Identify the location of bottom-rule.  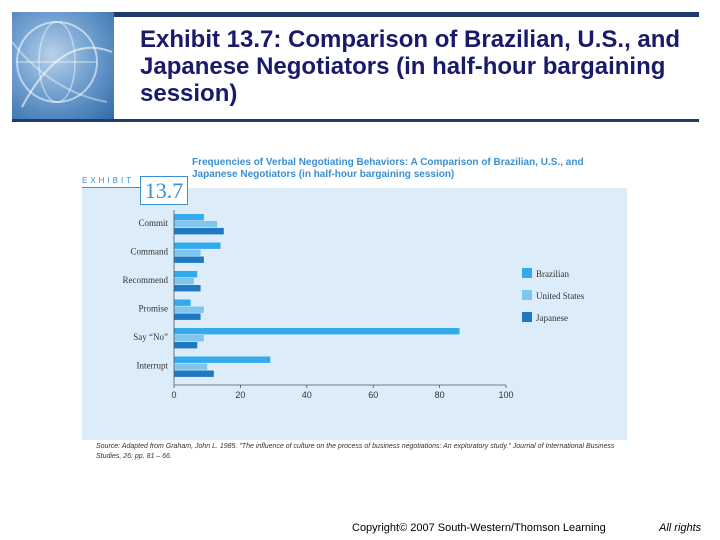
(355, 120).